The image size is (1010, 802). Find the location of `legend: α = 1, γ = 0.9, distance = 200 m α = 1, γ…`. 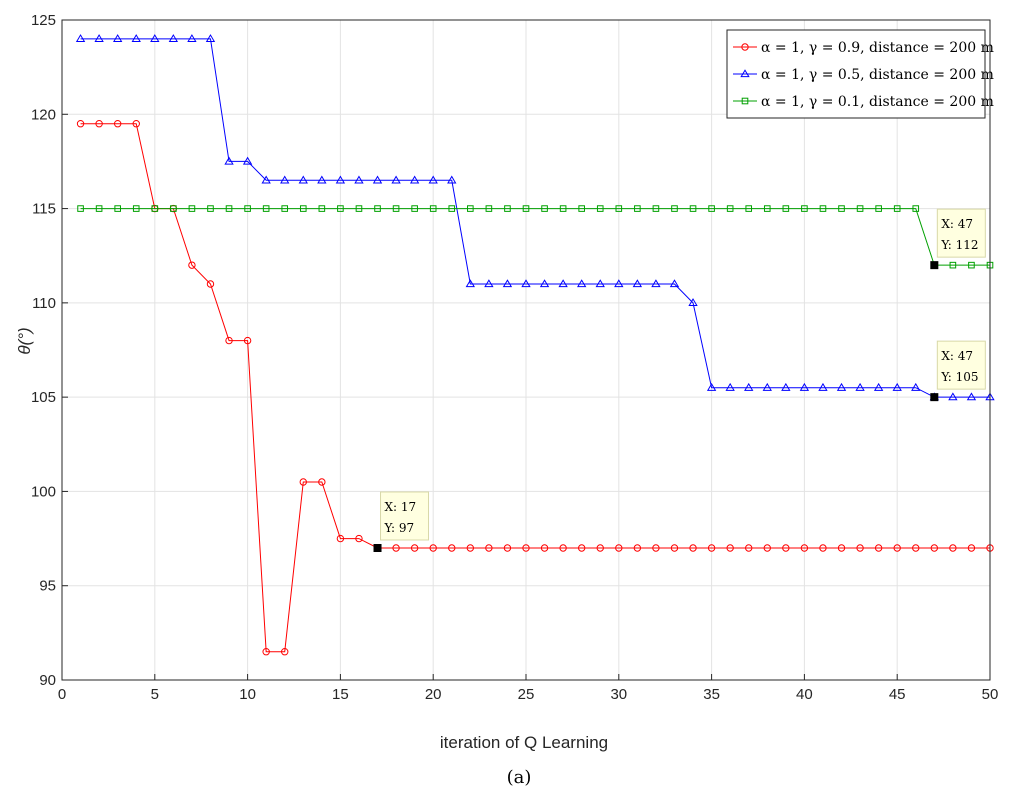

legend: α = 1, γ = 0.9, distance = 200 m α = 1, γ… is located at coordinates (860, 74).